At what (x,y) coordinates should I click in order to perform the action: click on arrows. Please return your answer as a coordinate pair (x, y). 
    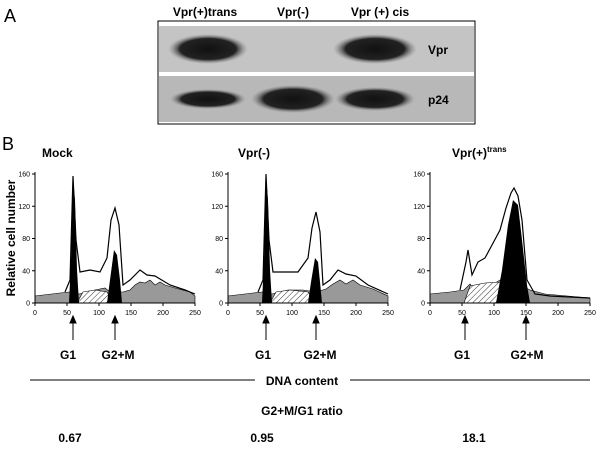
    Looking at the image, I should click on (299, 327).